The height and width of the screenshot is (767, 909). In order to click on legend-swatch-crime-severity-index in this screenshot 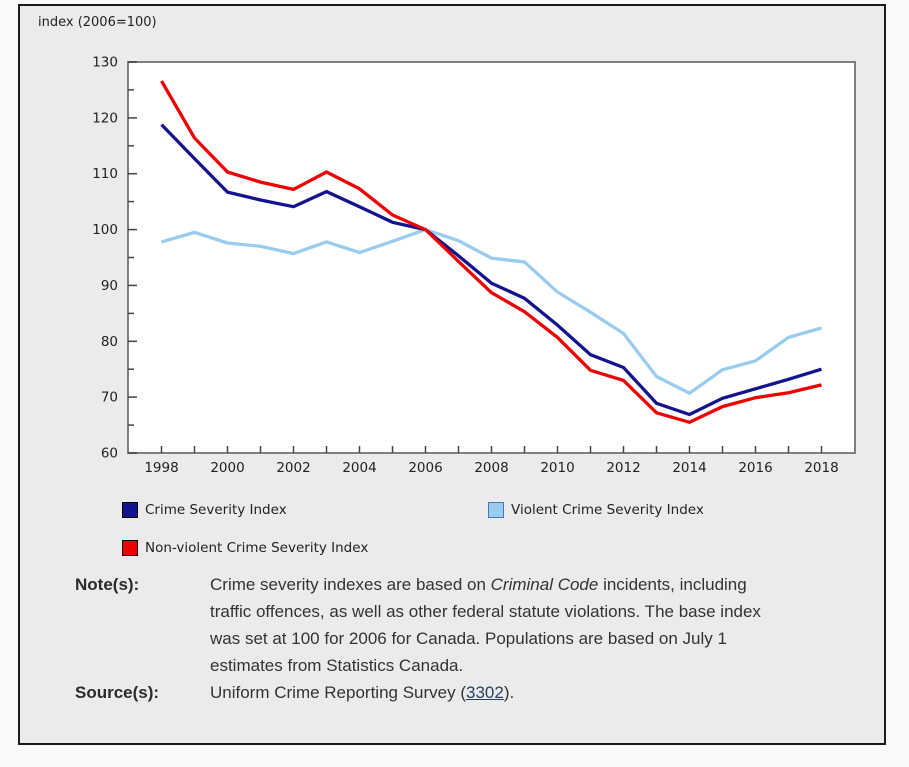, I will do `click(130, 510)`.